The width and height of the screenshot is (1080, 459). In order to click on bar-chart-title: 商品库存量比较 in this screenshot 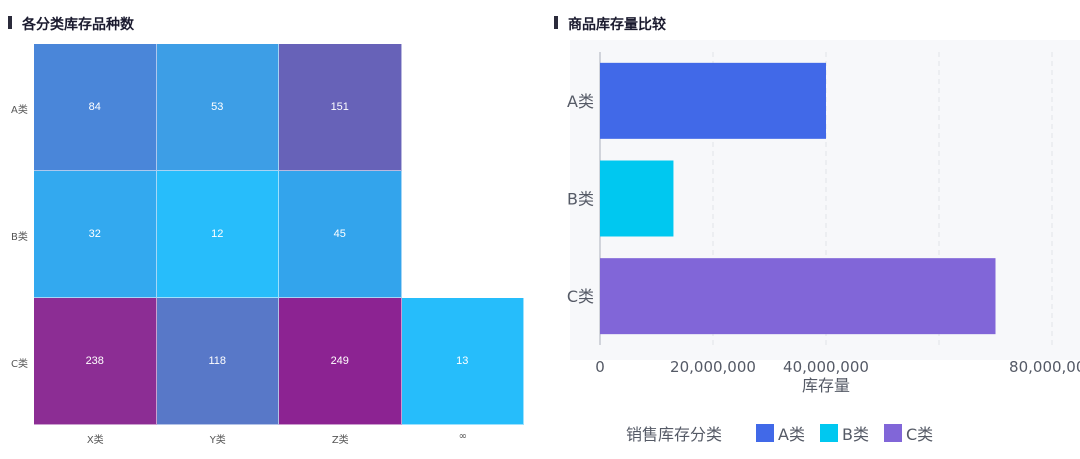, I will do `click(617, 25)`.